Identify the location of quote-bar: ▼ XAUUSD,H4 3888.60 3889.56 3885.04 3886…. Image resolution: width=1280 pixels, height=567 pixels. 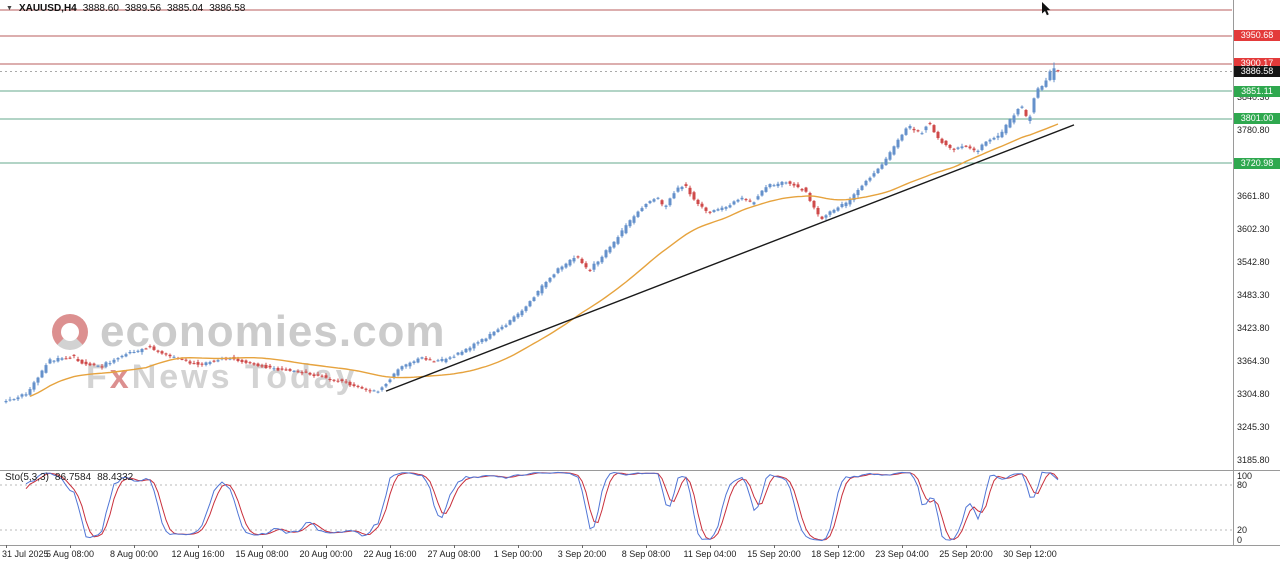
(125, 8).